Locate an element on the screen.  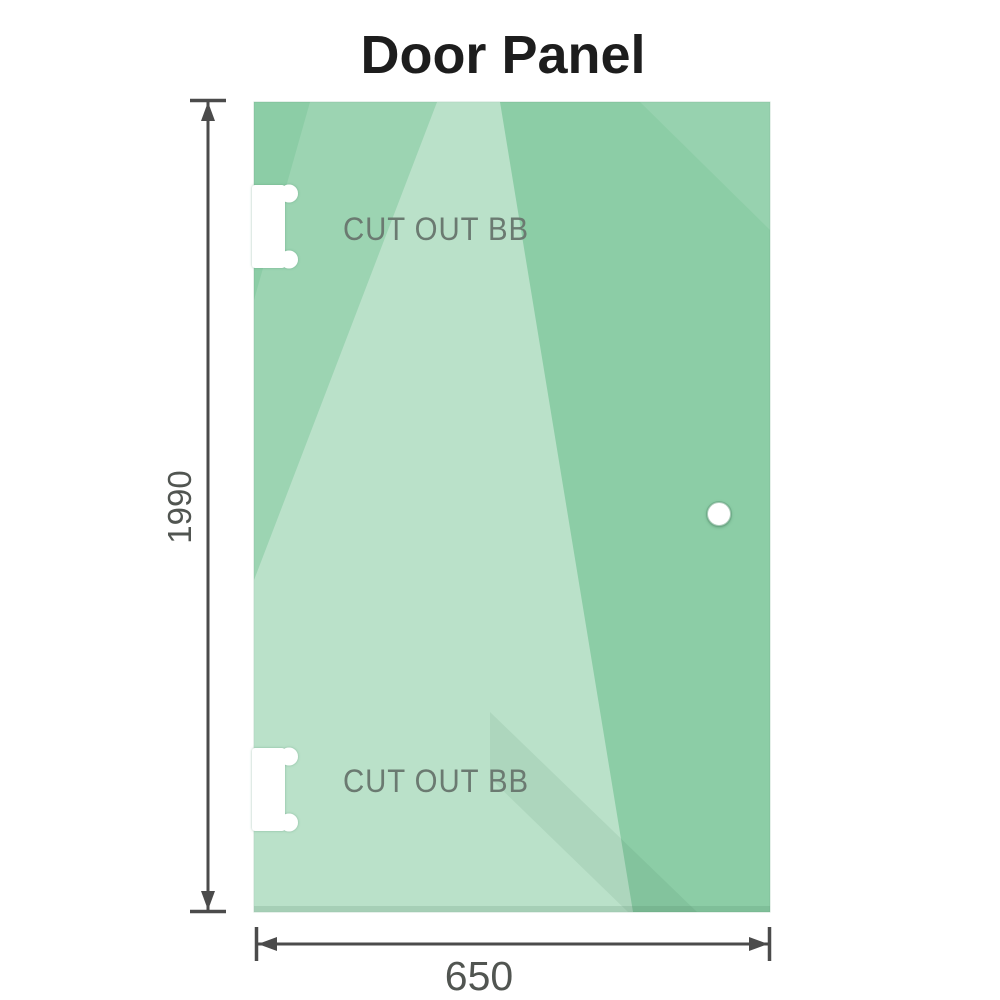
arrowhead-down-icon is located at coordinates (208, 900).